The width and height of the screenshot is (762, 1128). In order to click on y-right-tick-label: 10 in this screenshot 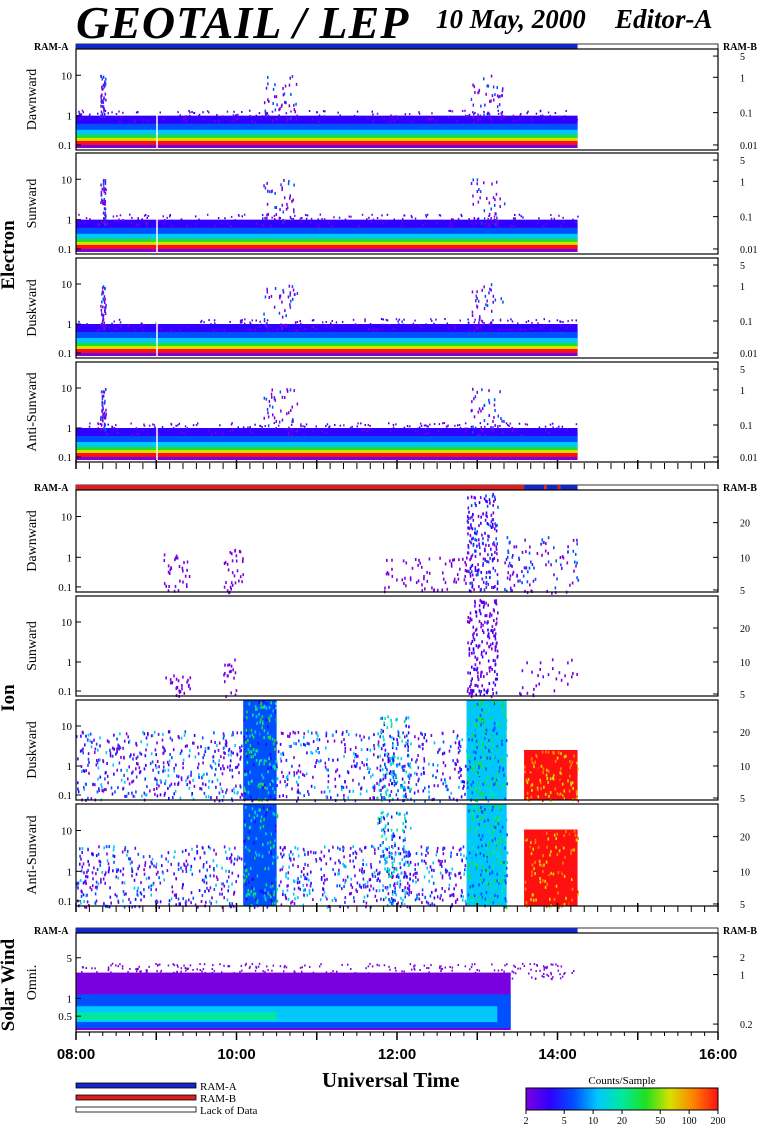, I will do `click(745, 767)`.